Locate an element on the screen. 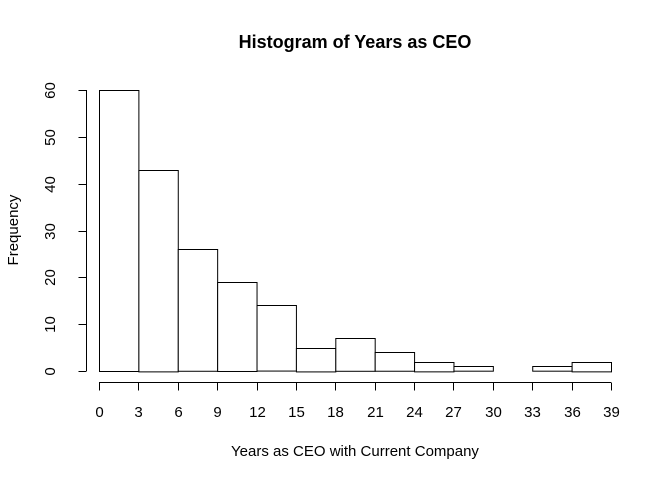 The image size is (672, 480). x-tick-label: 39 is located at coordinates (611, 412).